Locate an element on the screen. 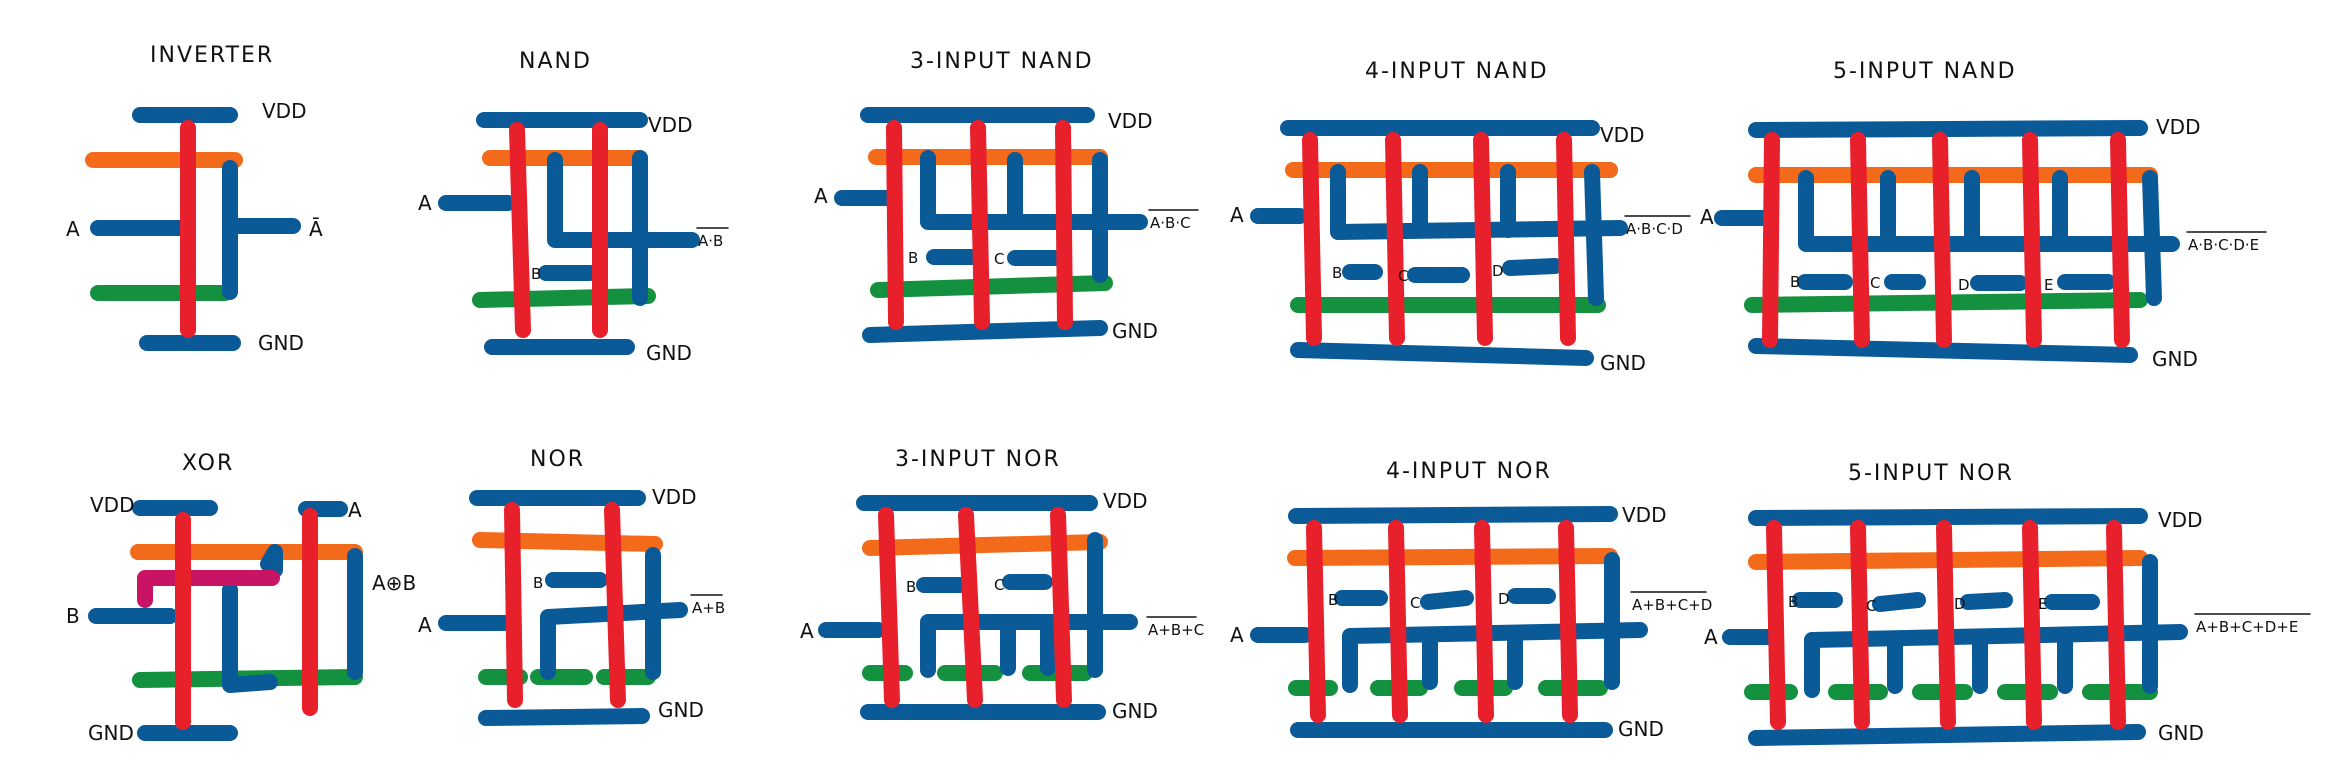  nand5-cell: 5-INPUT NAND VDD GND A B C D E A·B·C·D·E is located at coordinates (1983, 215).